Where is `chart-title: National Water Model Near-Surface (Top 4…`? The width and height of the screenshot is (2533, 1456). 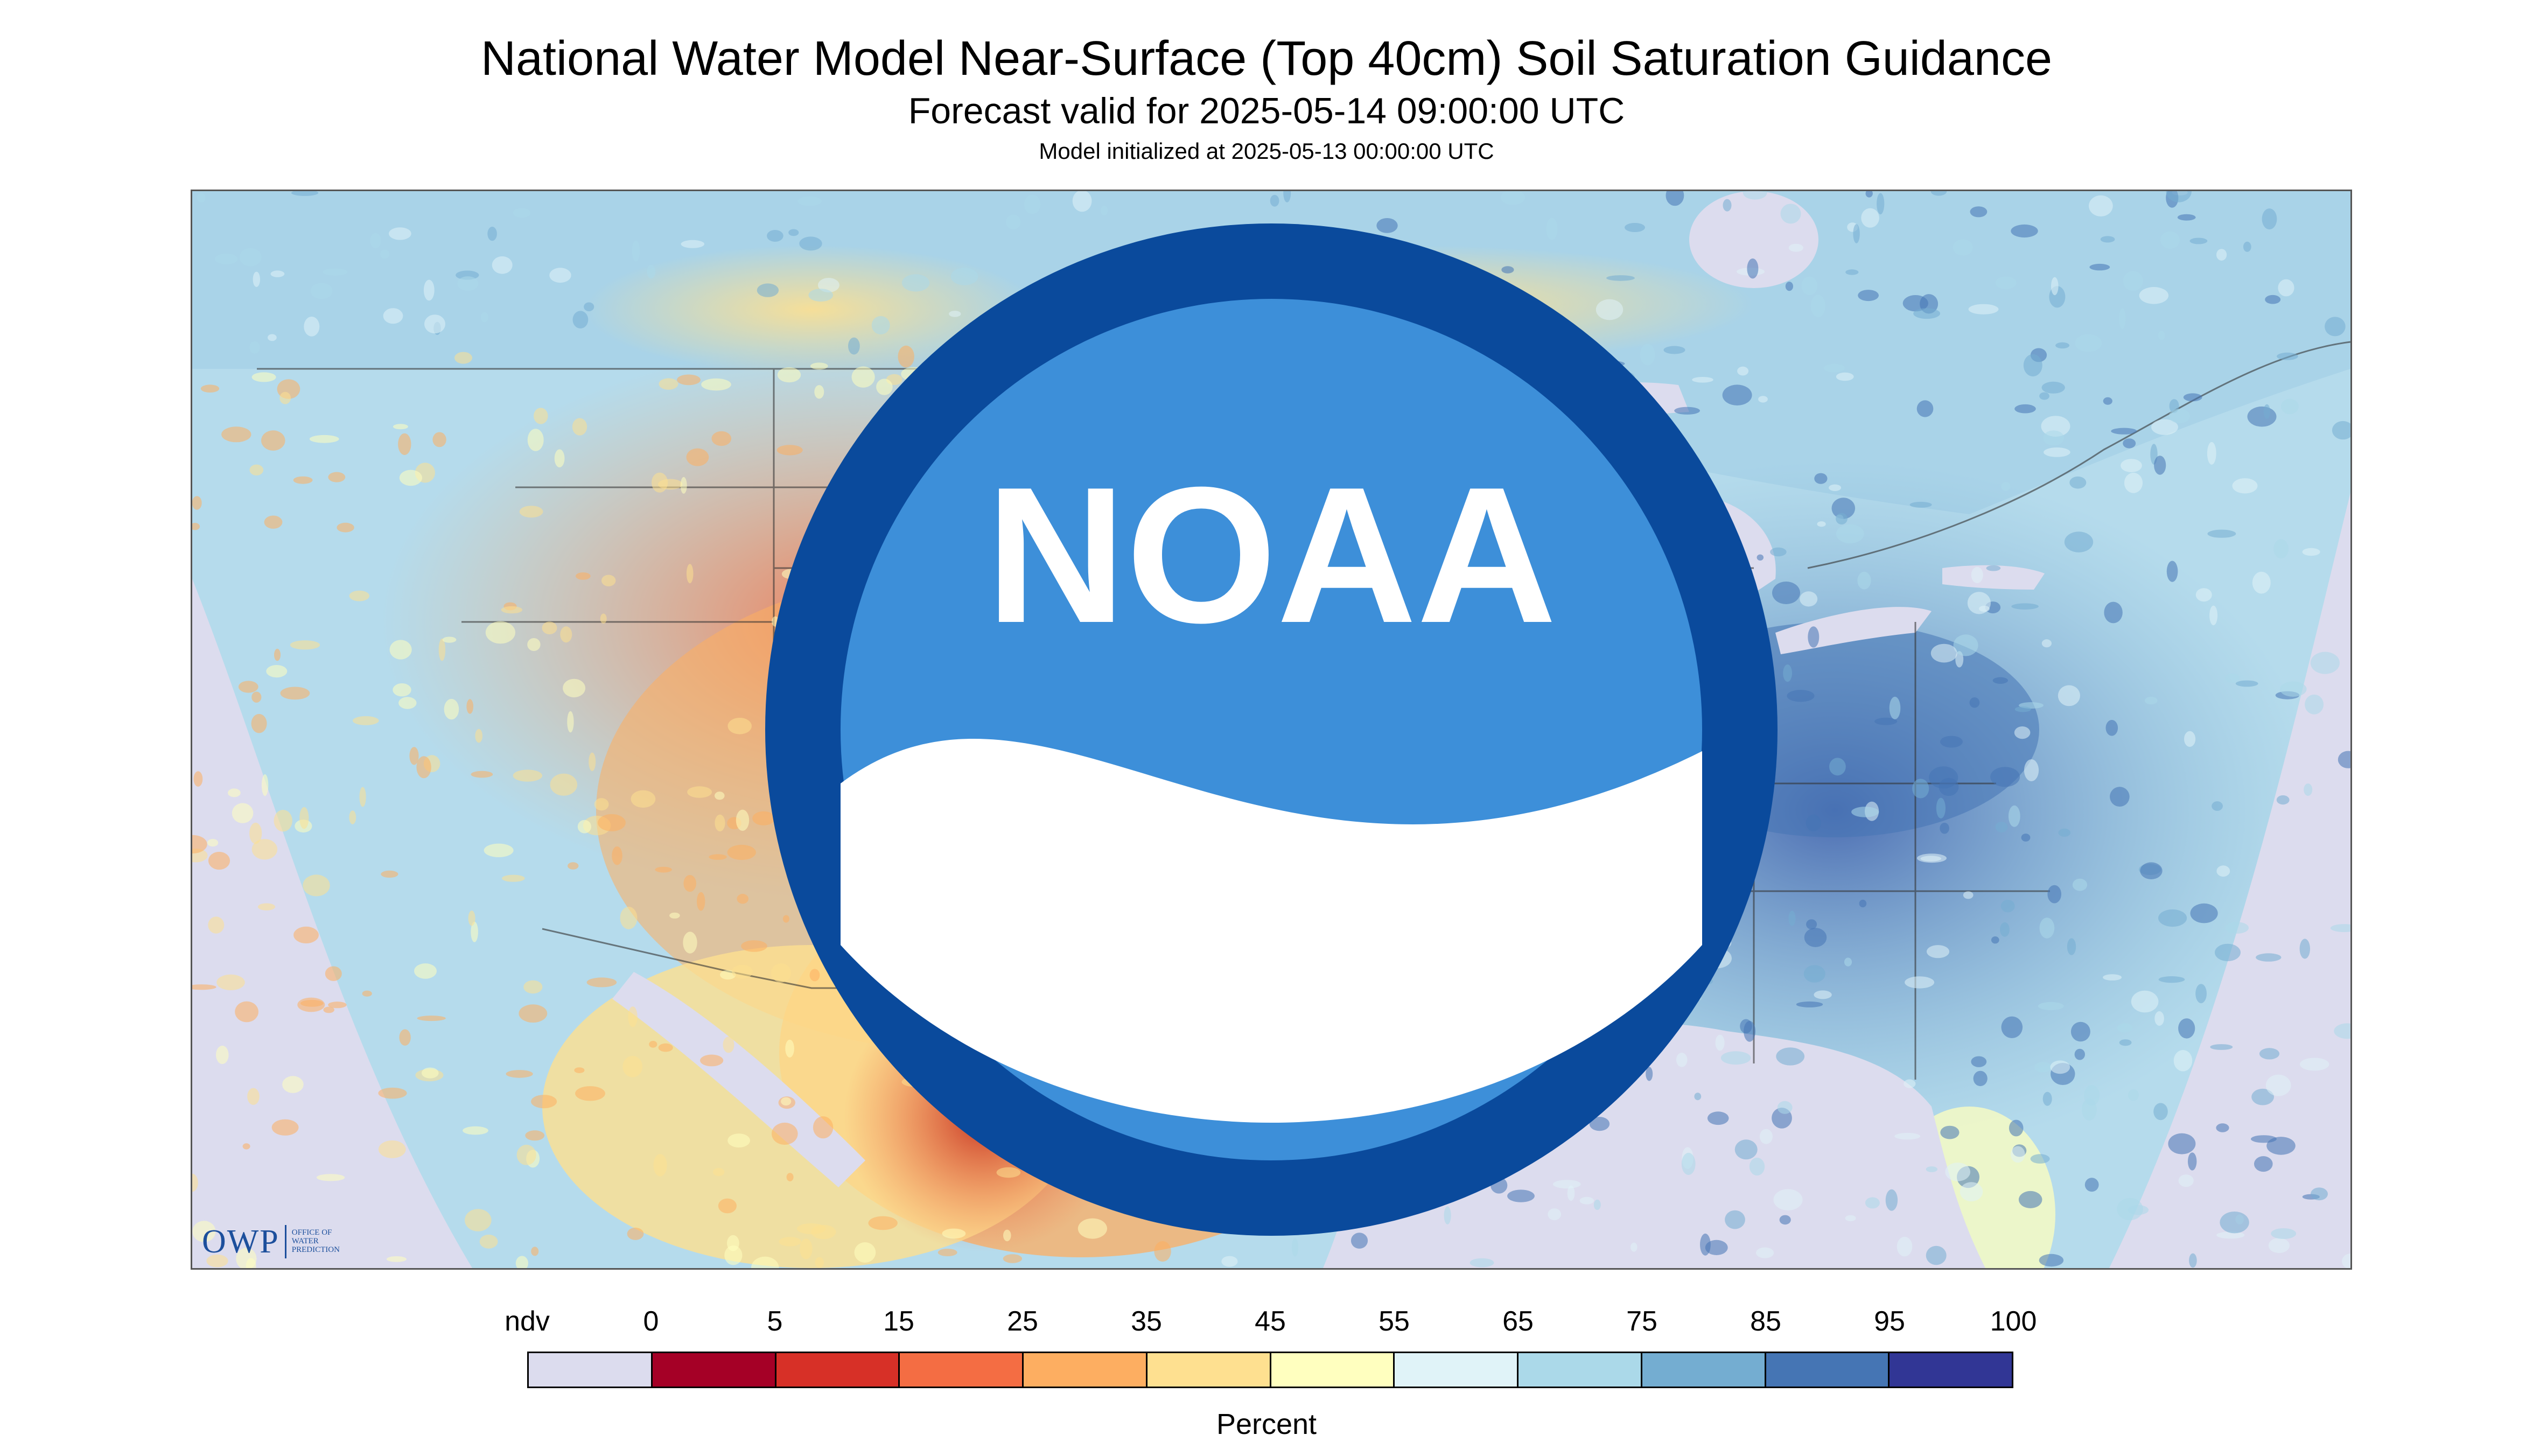 chart-title: National Water Model Near-Surface (Top 4… is located at coordinates (1266, 59).